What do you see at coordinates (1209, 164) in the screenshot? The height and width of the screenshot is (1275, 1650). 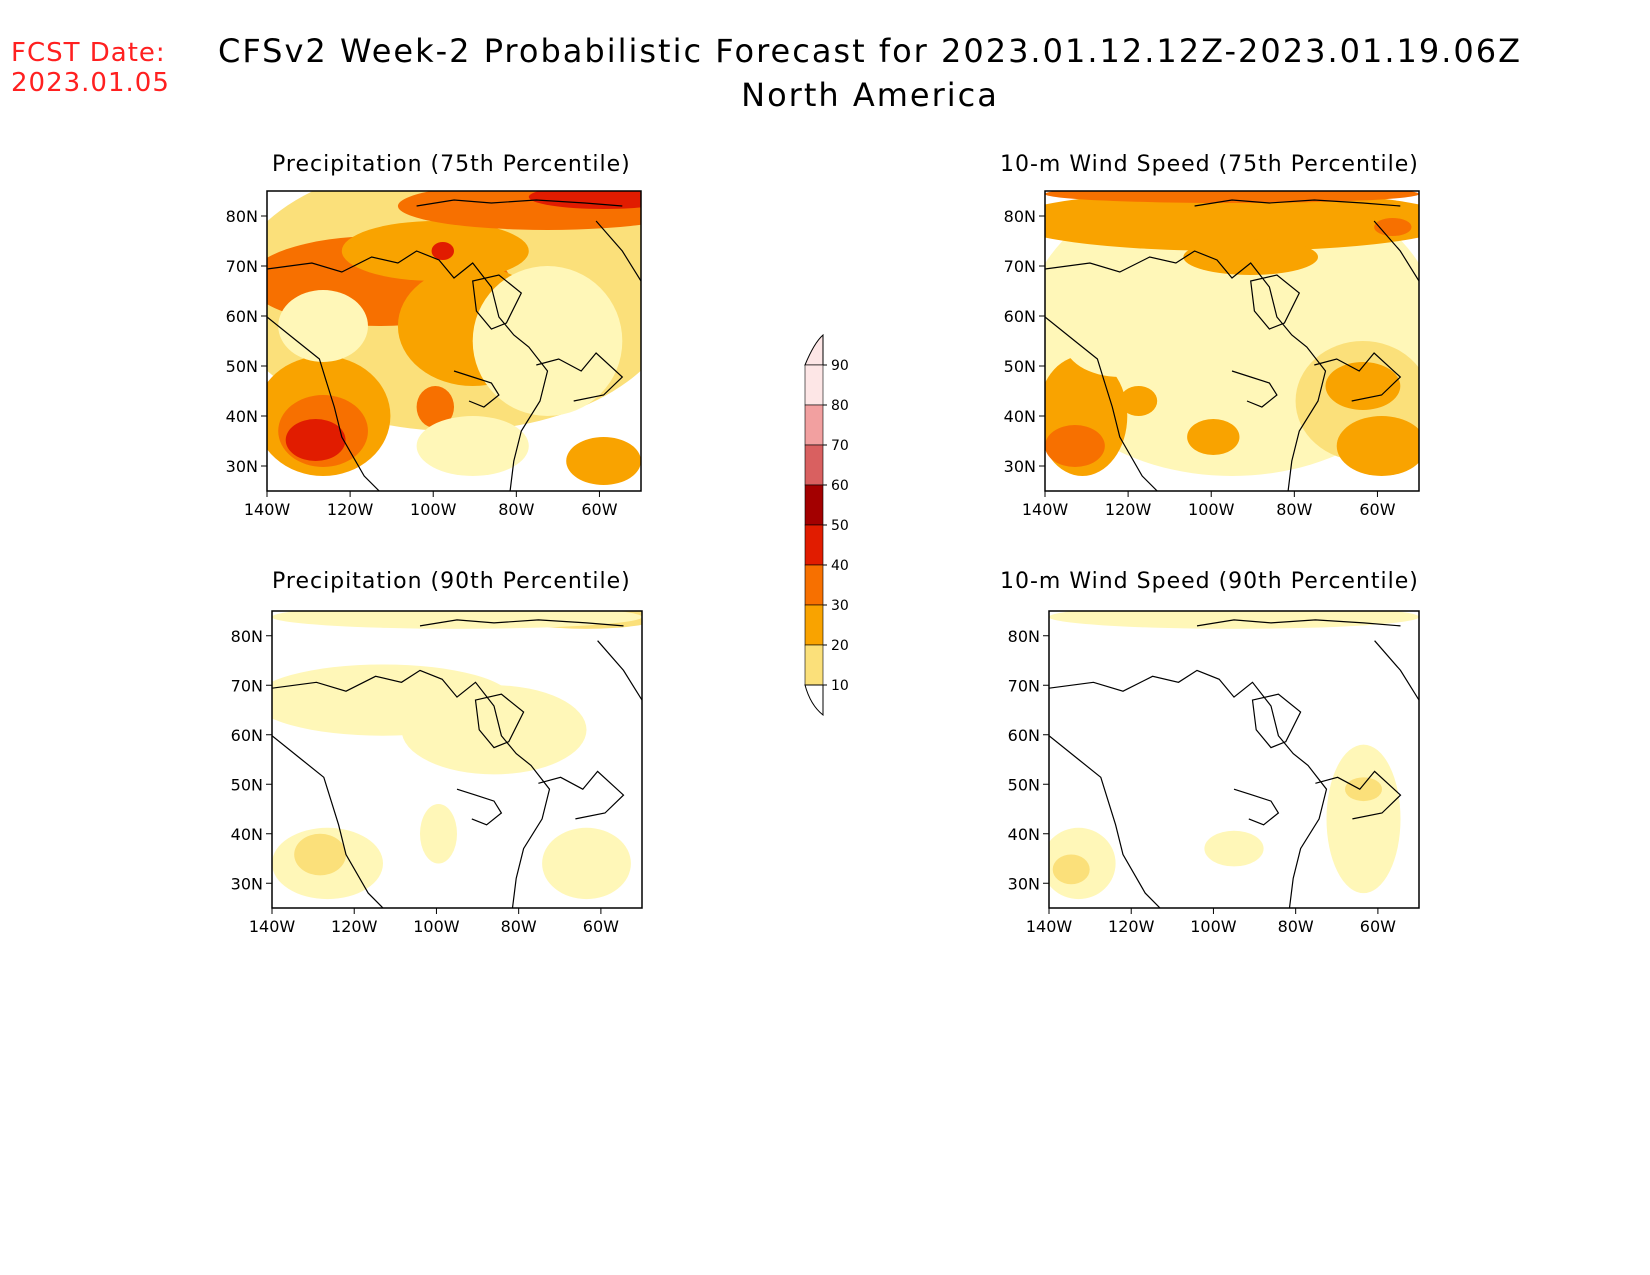 I see `panel-title-wind-75: 10-m Wind Speed (75th Percentile)` at bounding box center [1209, 164].